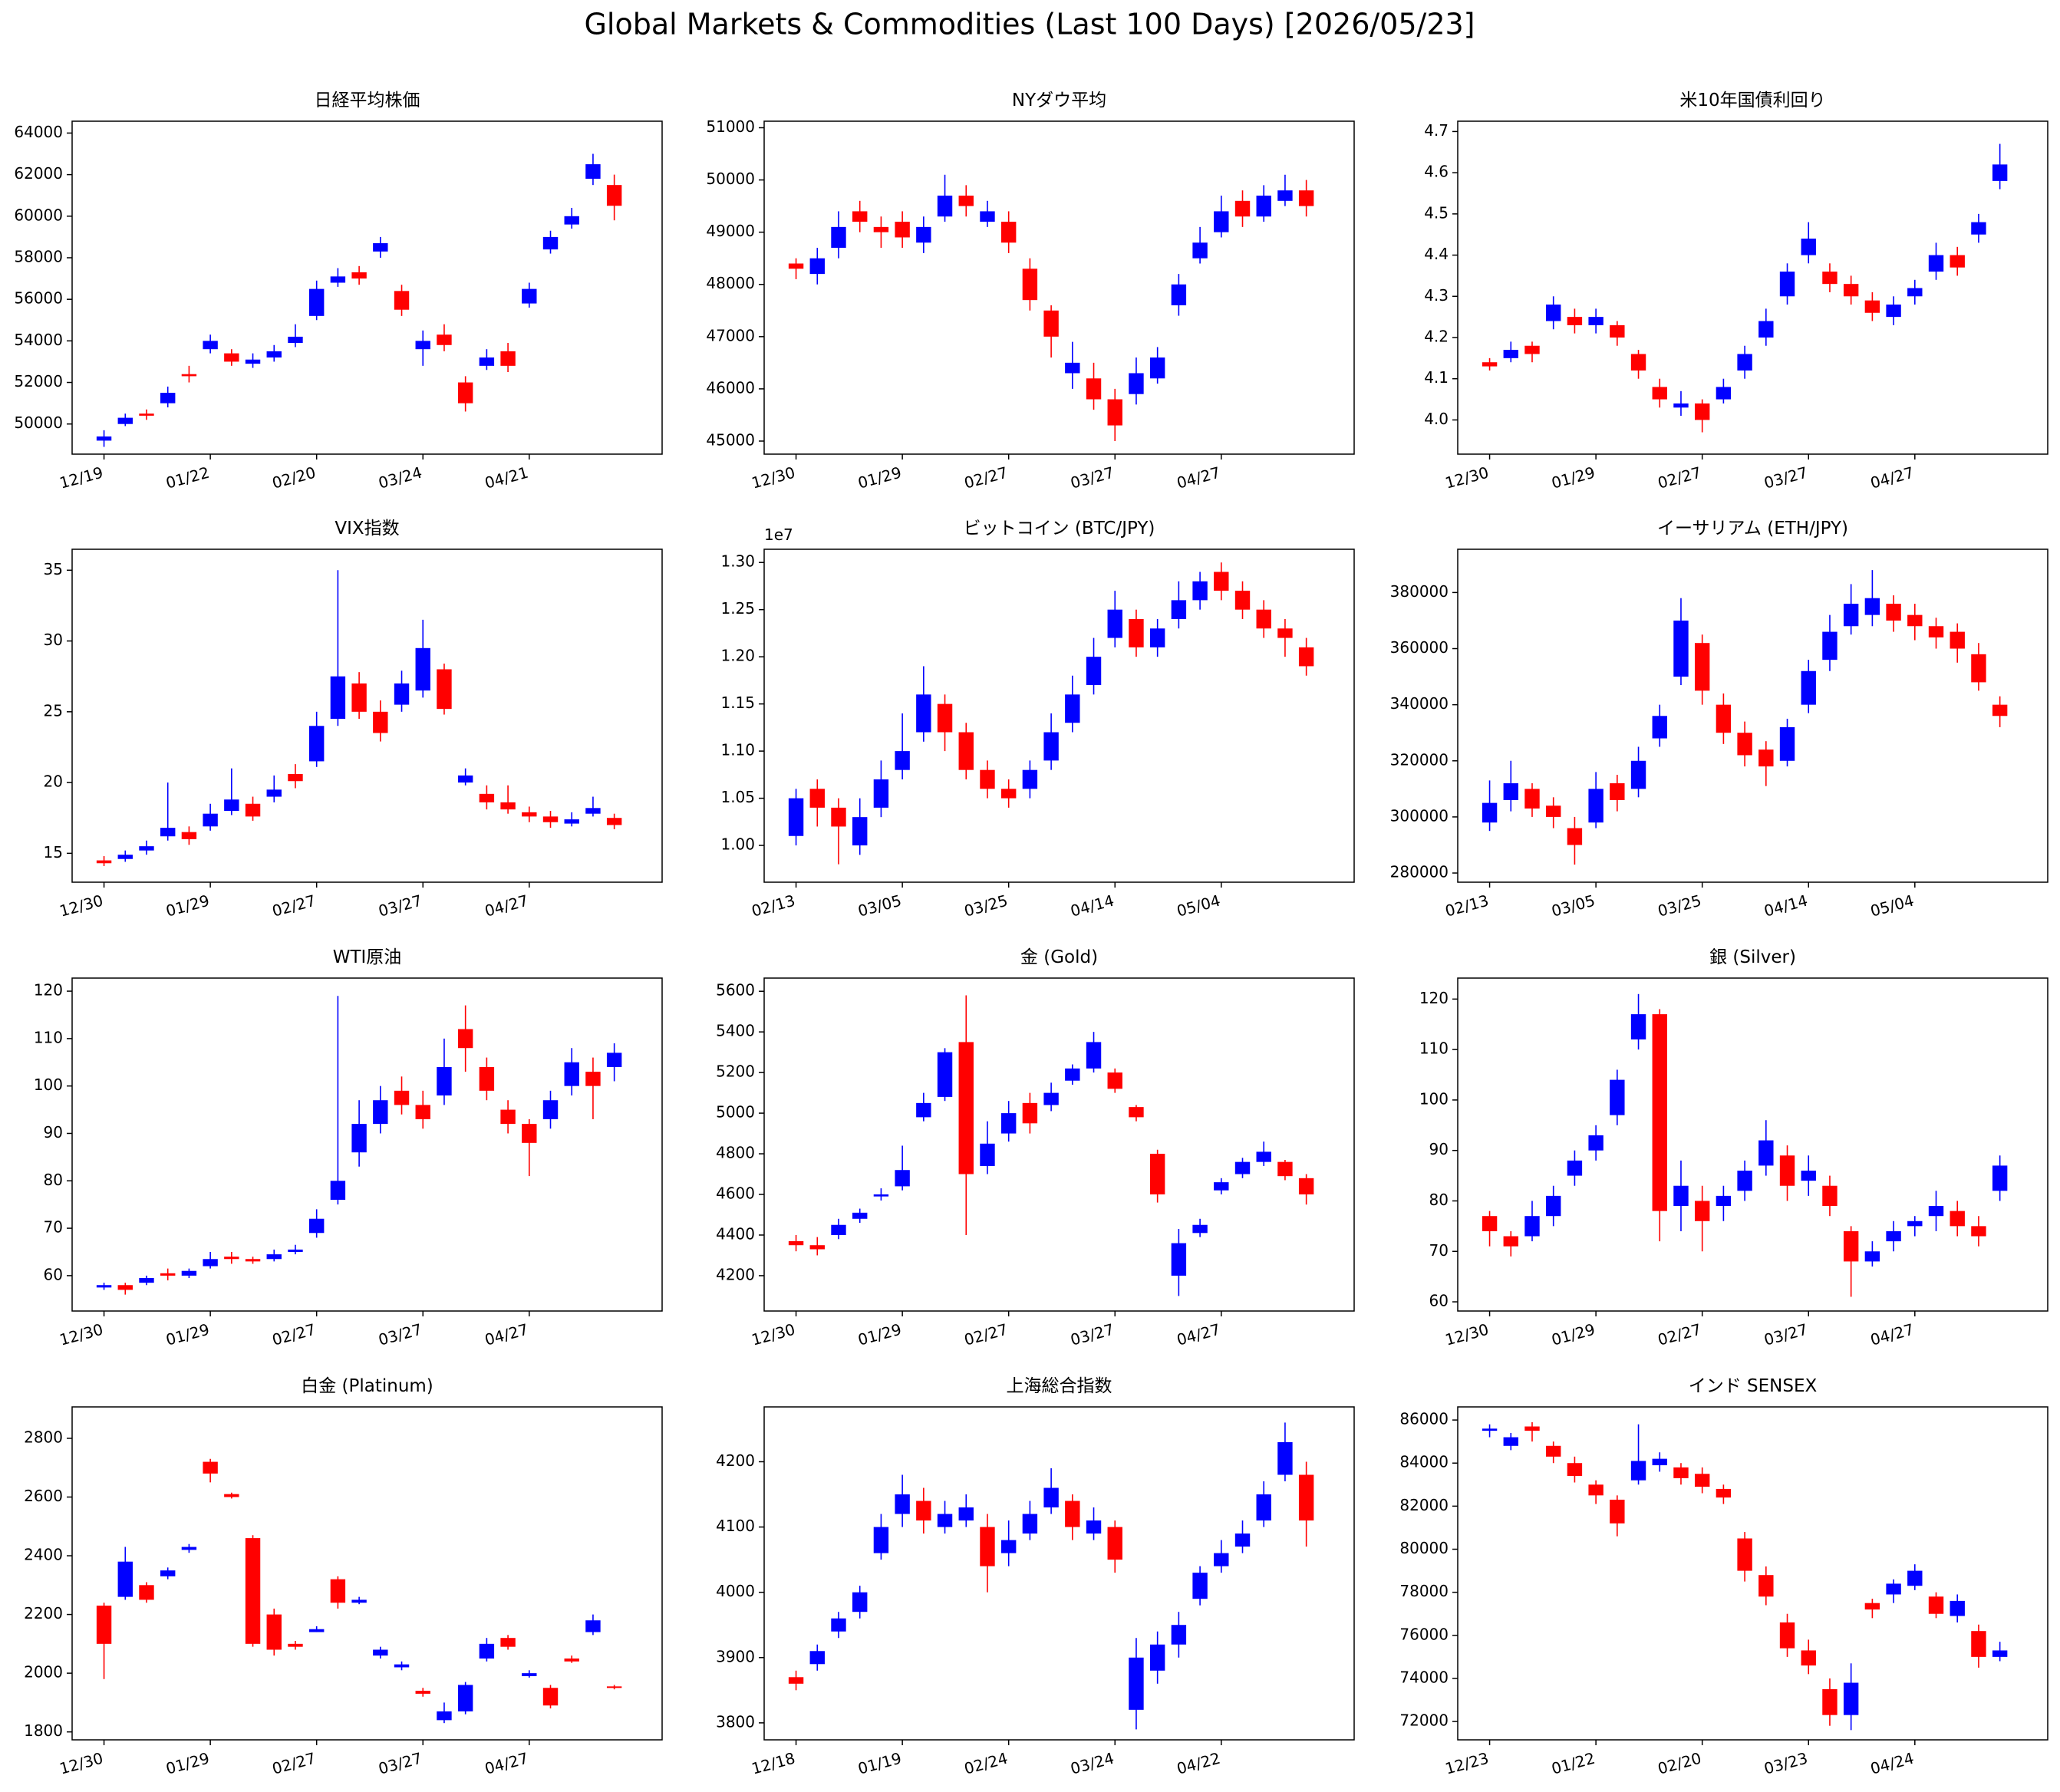 This screenshot has width=2060, height=1792. I want to click on y-tick-label: 4.2, so click(1436, 336).